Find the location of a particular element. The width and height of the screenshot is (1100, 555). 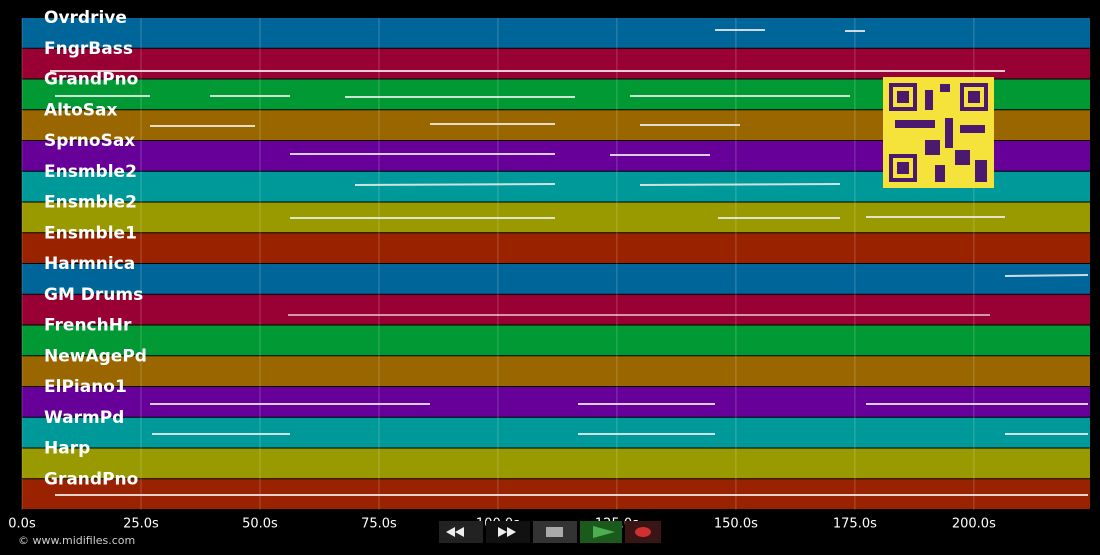

track-name: NewAgePd is located at coordinates (95, 356).